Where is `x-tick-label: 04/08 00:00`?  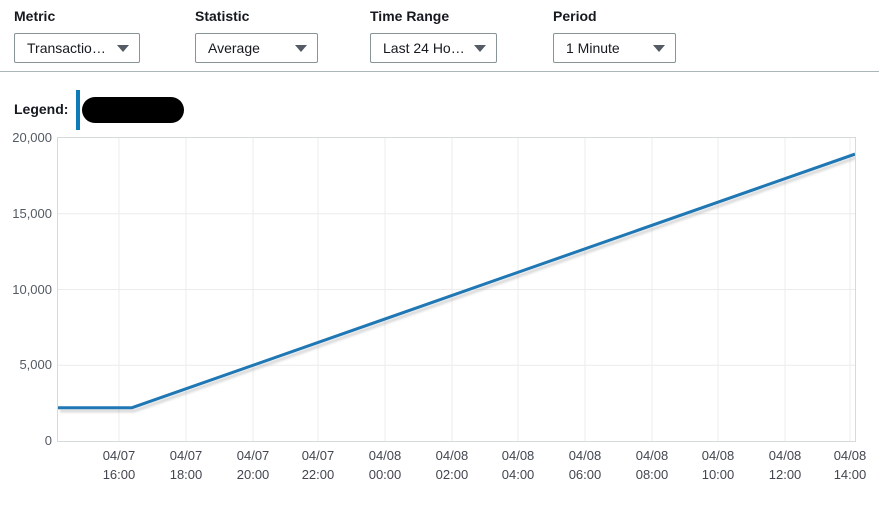
x-tick-label: 04/08 00:00 is located at coordinates (385, 465).